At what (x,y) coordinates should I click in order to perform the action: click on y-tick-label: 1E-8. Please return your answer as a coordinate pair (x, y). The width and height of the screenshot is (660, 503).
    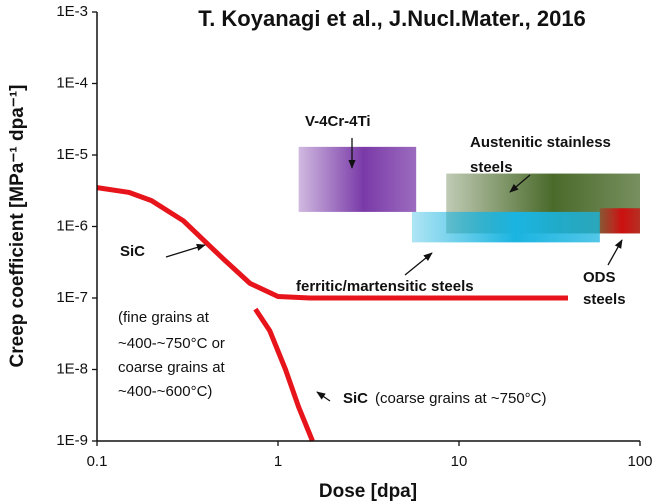
    Looking at the image, I should click on (72, 368).